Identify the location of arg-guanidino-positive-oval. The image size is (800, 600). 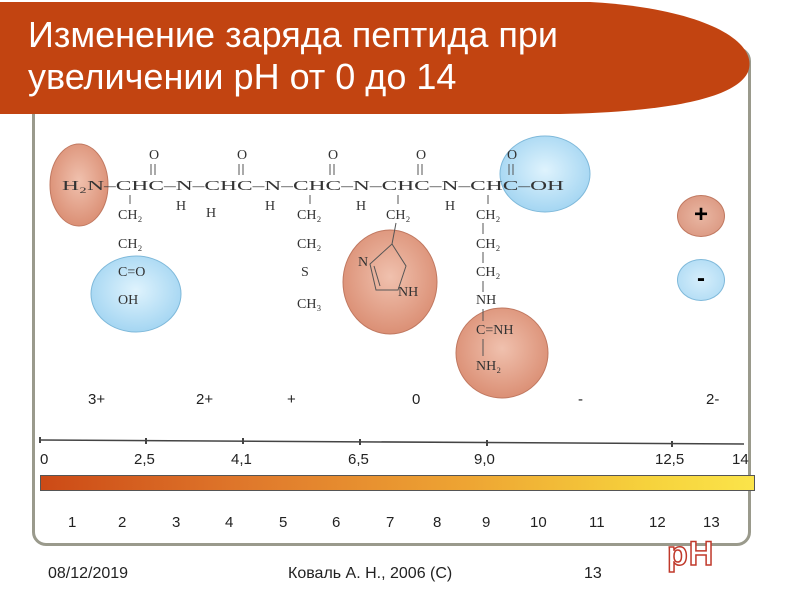
(502, 353).